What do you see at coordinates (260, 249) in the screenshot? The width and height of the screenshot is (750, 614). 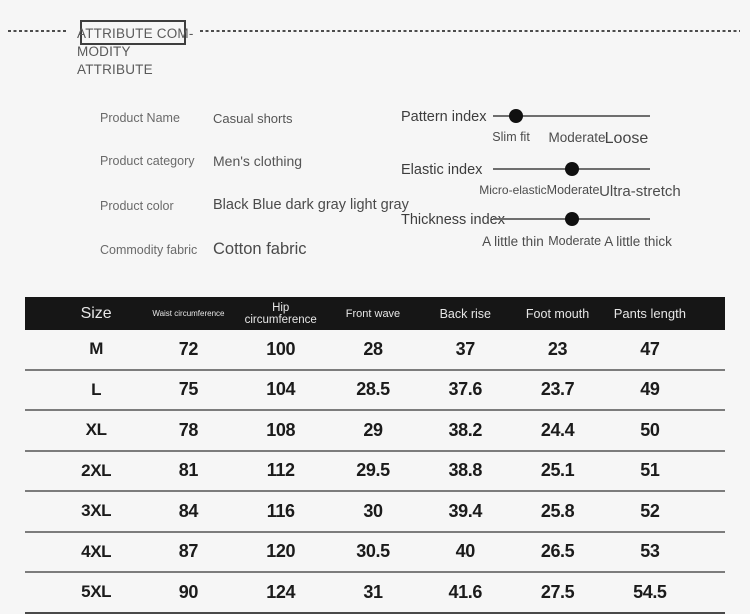 I see `attr-value-commodity-fabric: Cotton fabric` at bounding box center [260, 249].